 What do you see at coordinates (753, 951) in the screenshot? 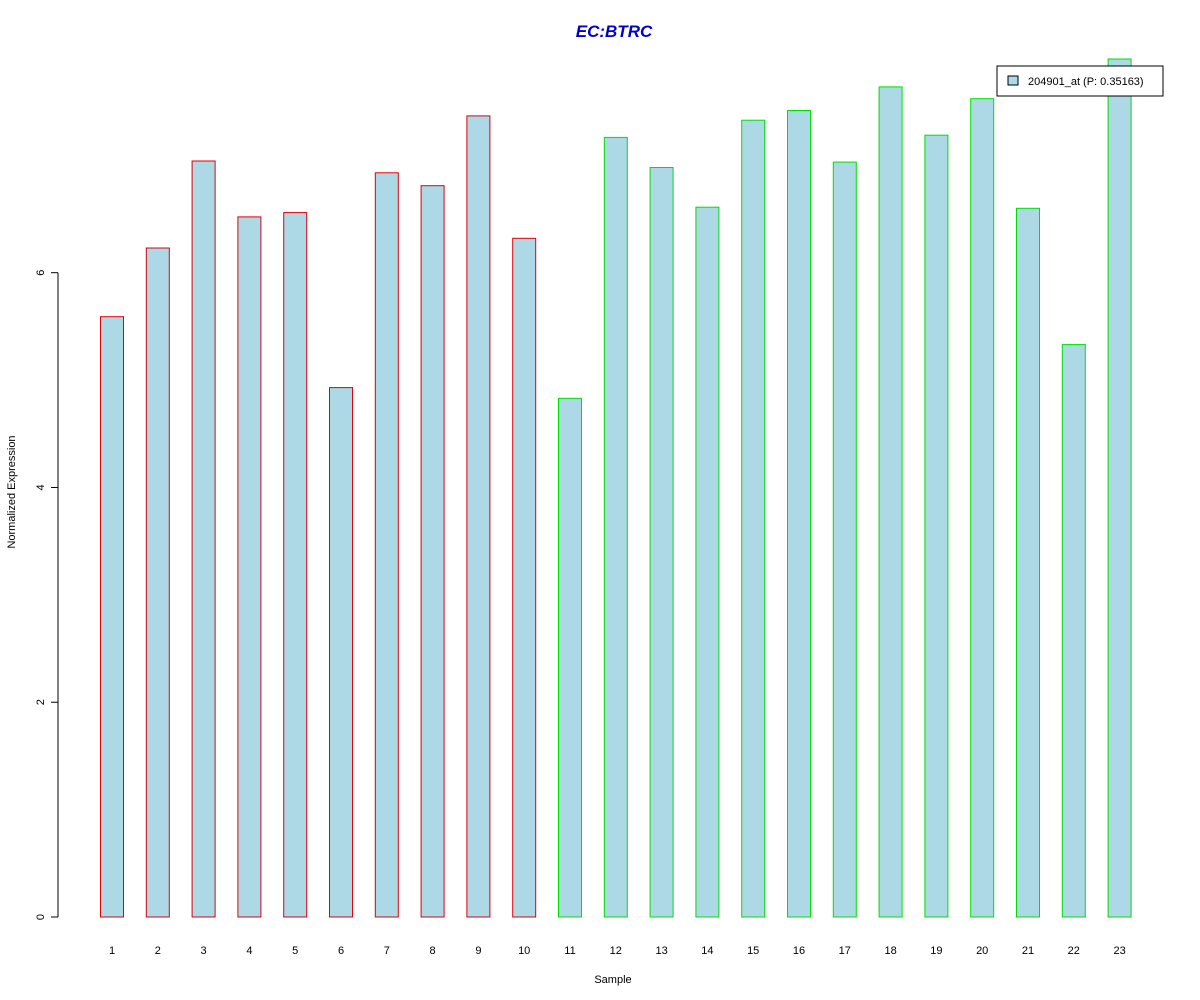
I see `x-tick-label: 15` at bounding box center [753, 951].